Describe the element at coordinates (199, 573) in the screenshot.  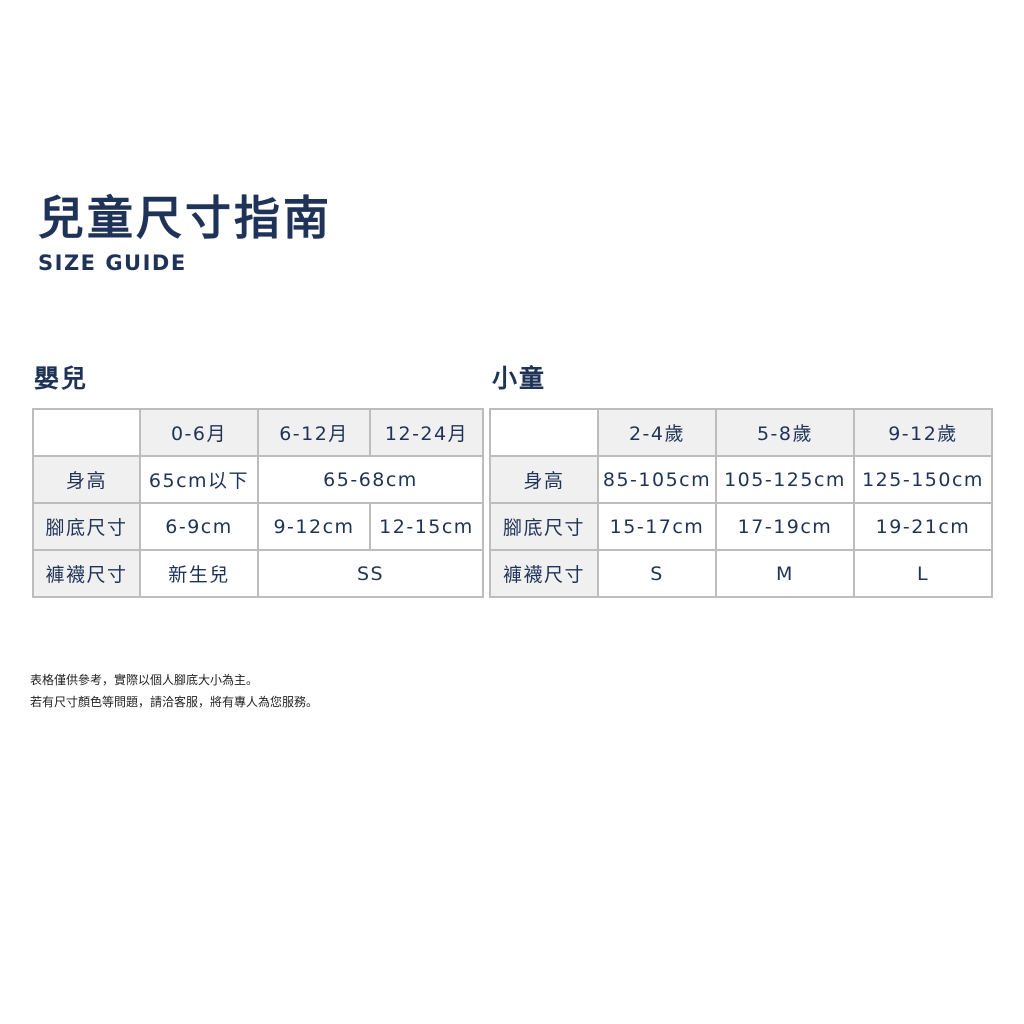
I see `table-cell: 新生兒` at that location.